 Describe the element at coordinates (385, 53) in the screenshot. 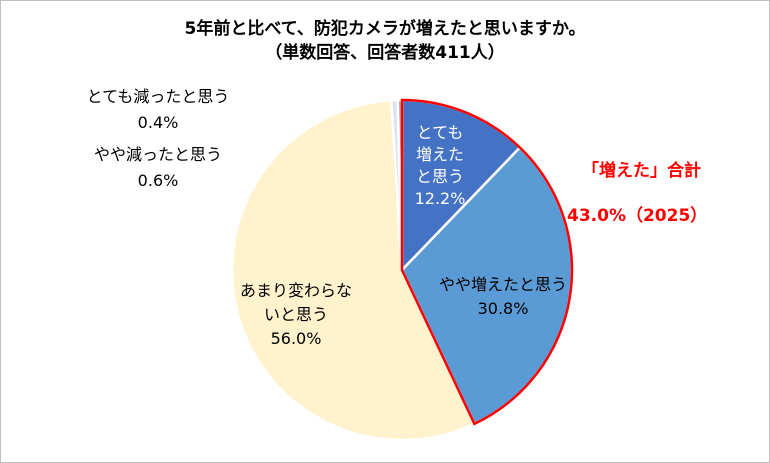

I see `chart-subtitle: （単数回答、回答者数411人）` at that location.